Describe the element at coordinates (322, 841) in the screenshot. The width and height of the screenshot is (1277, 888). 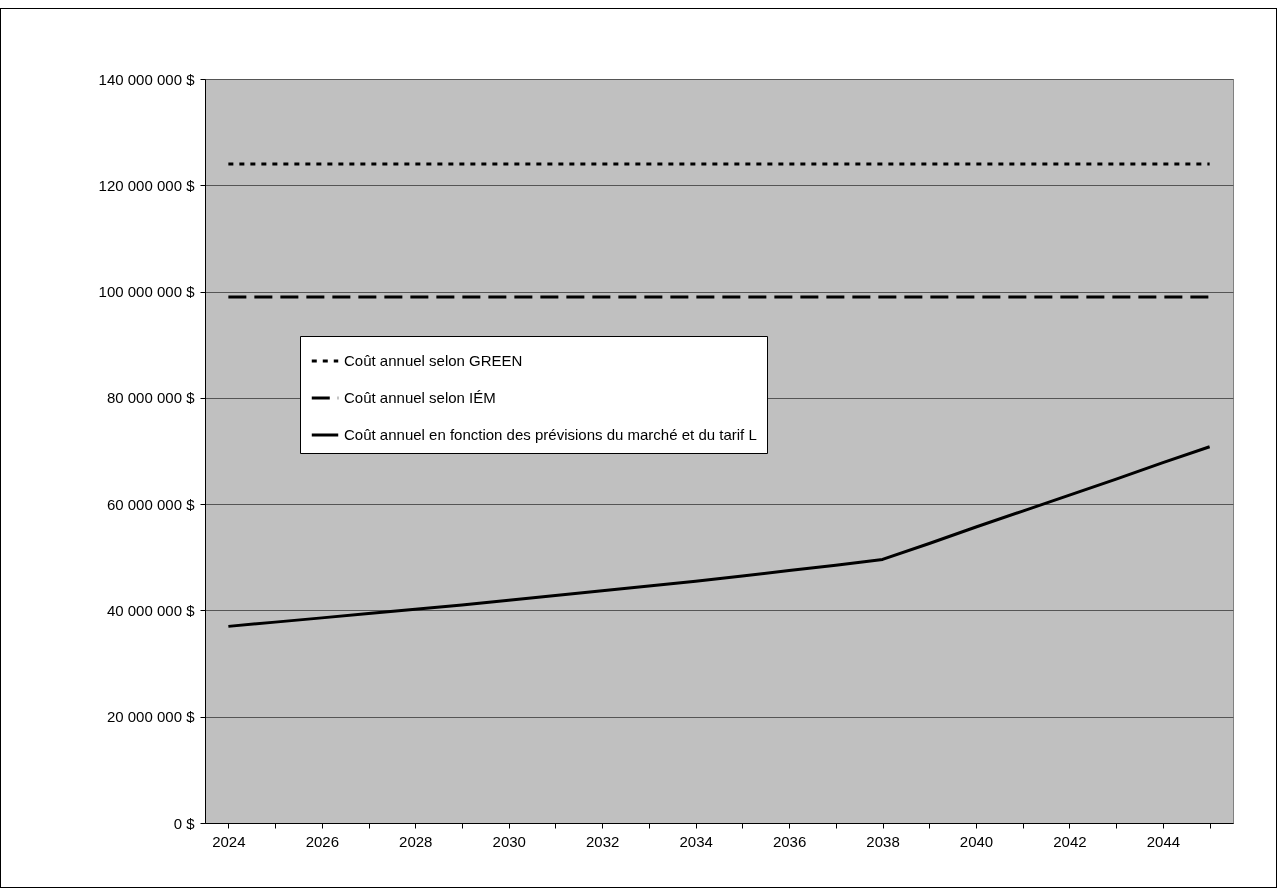
I see `x-tick-label: 2026` at that location.